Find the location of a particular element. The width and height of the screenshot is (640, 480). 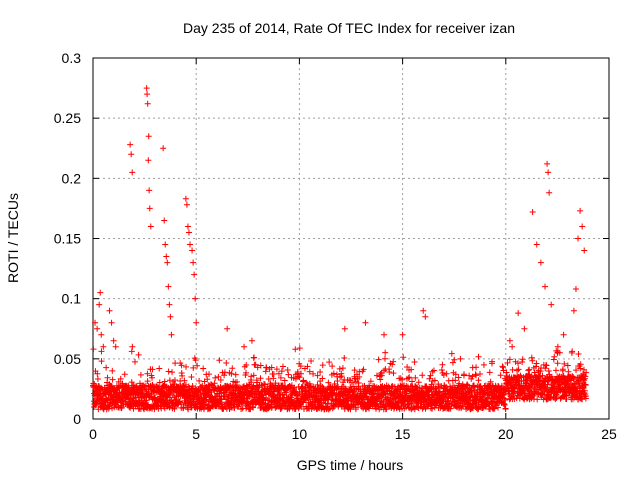

y-tick-label: 0.2 is located at coordinates (72, 178).